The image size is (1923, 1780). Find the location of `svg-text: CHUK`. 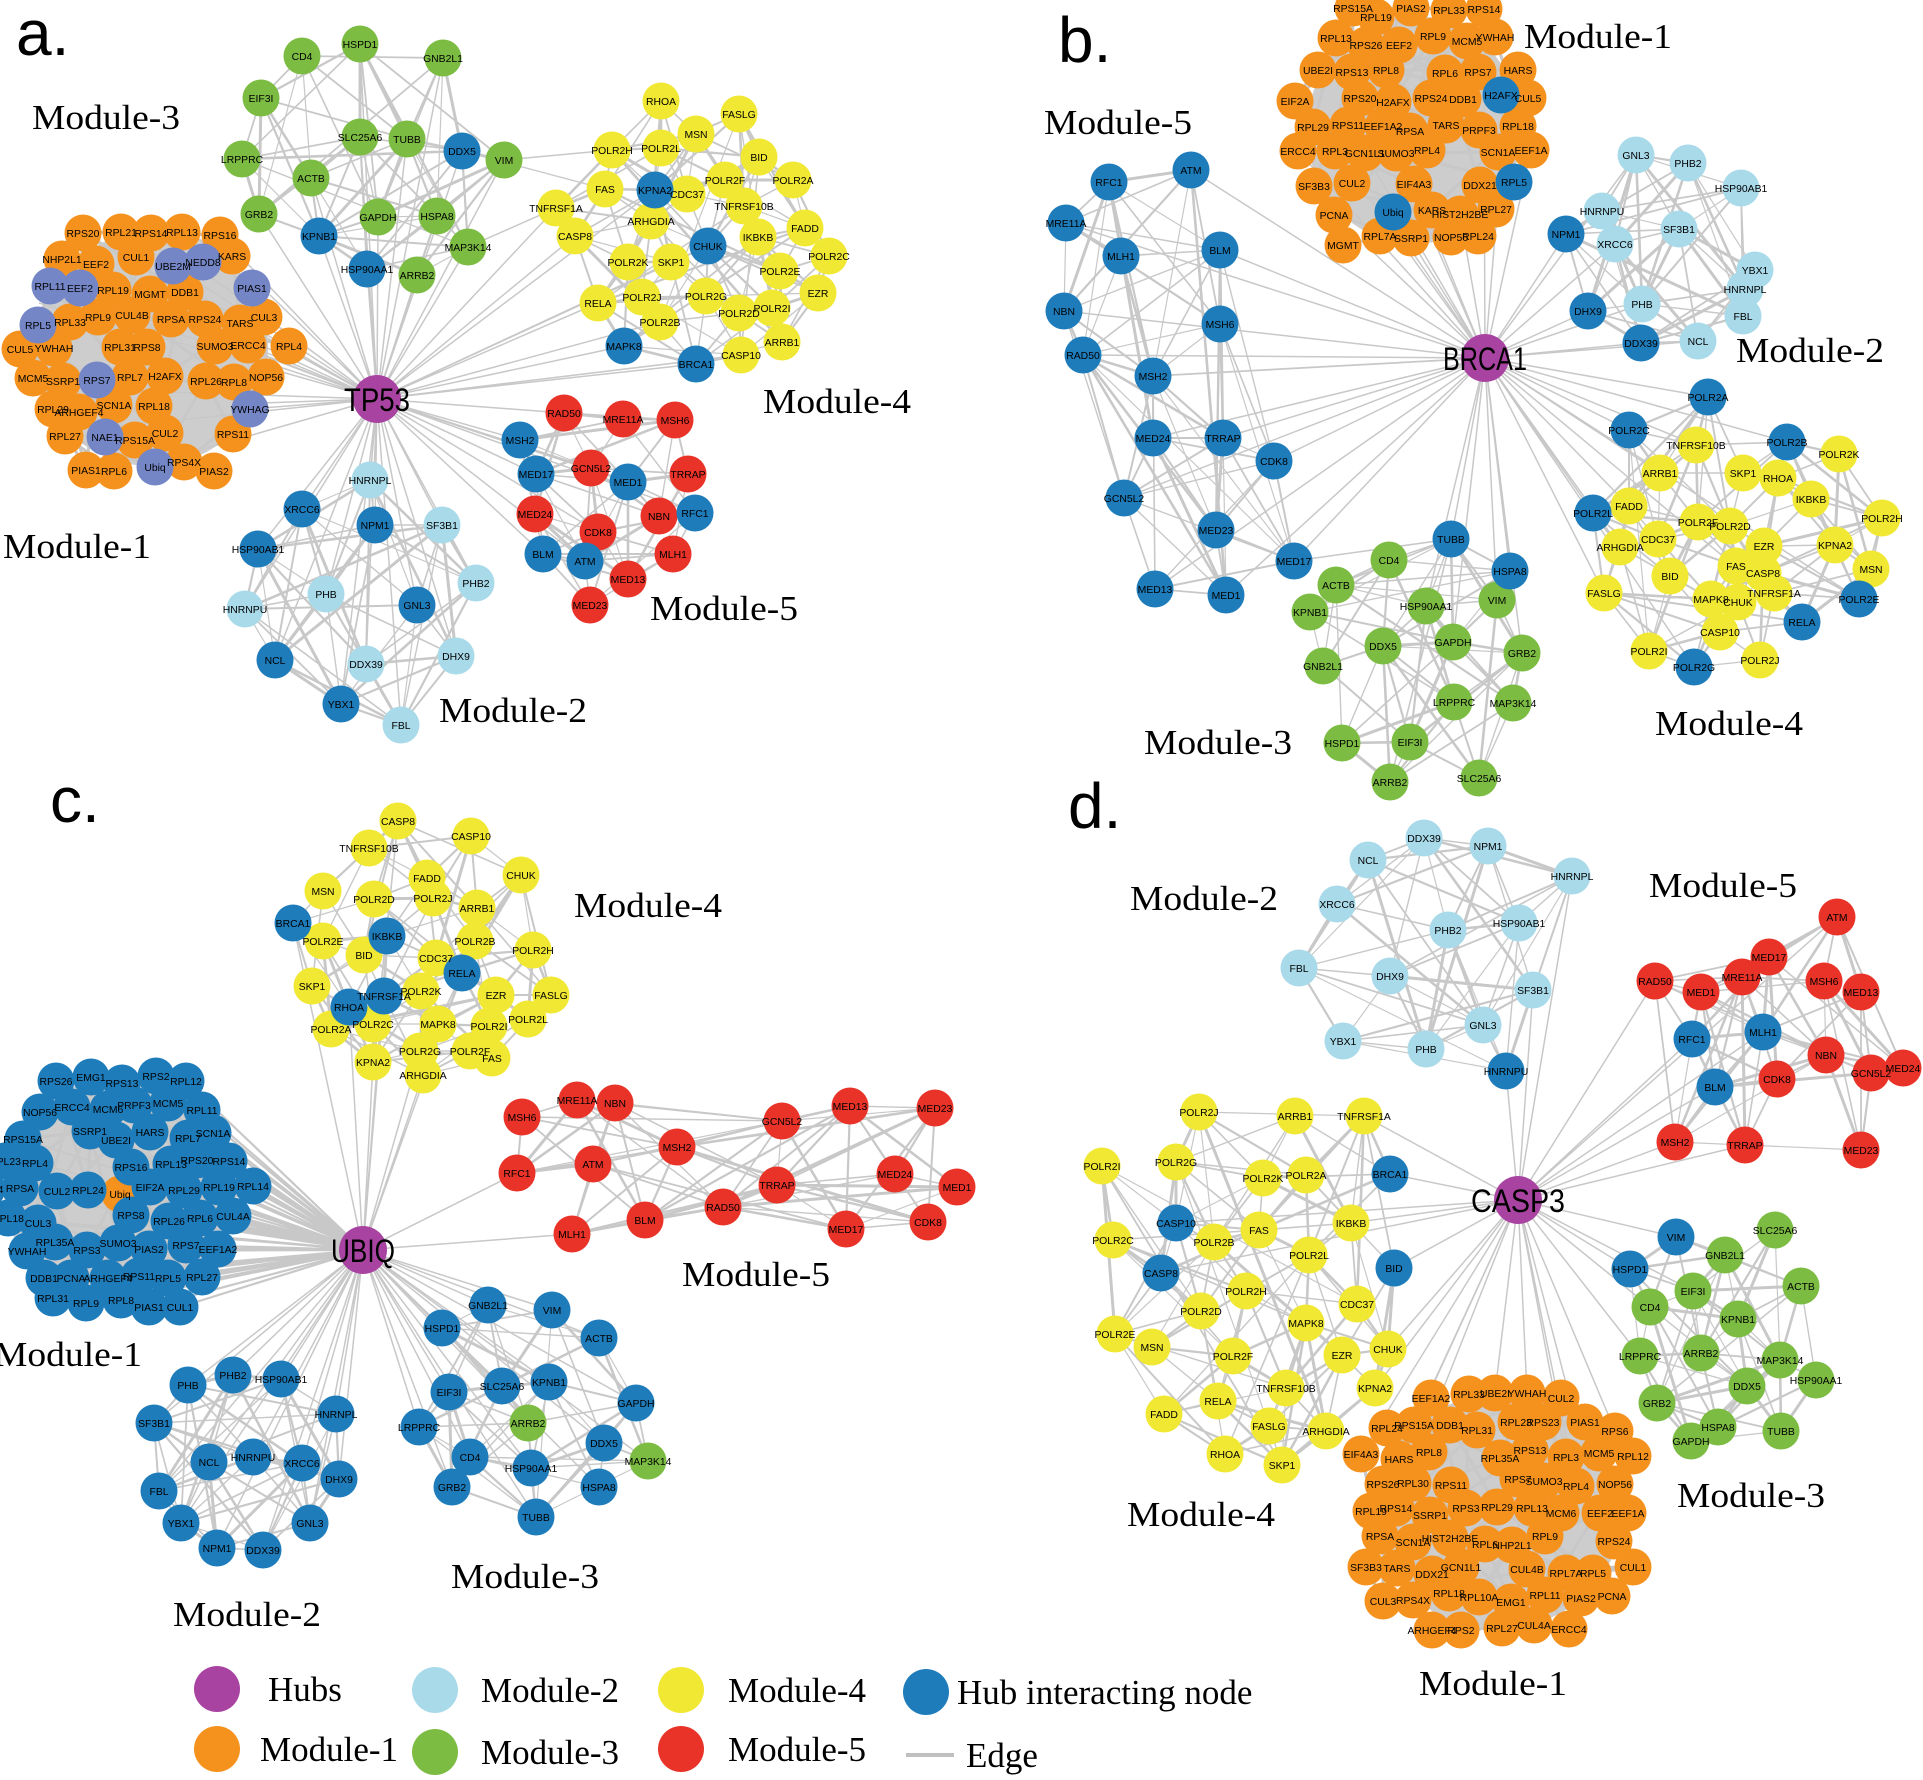

svg-text: CHUK is located at coordinates (1738, 603).